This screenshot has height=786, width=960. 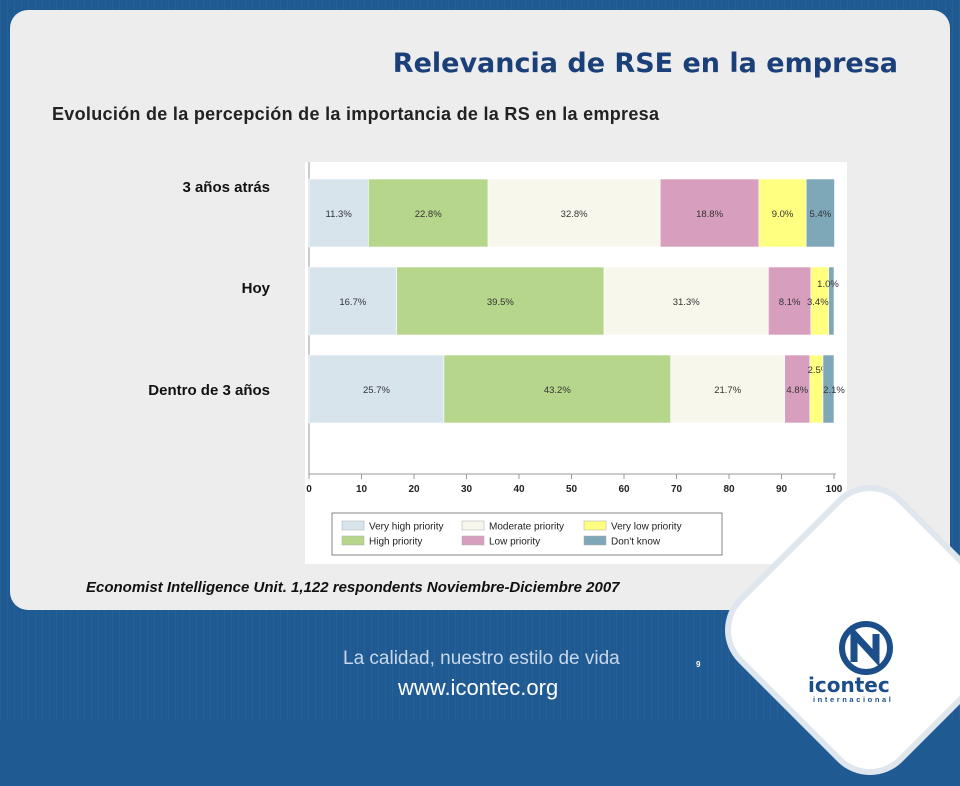 I want to click on bar-data-label: 16.7%, so click(x=352, y=302).